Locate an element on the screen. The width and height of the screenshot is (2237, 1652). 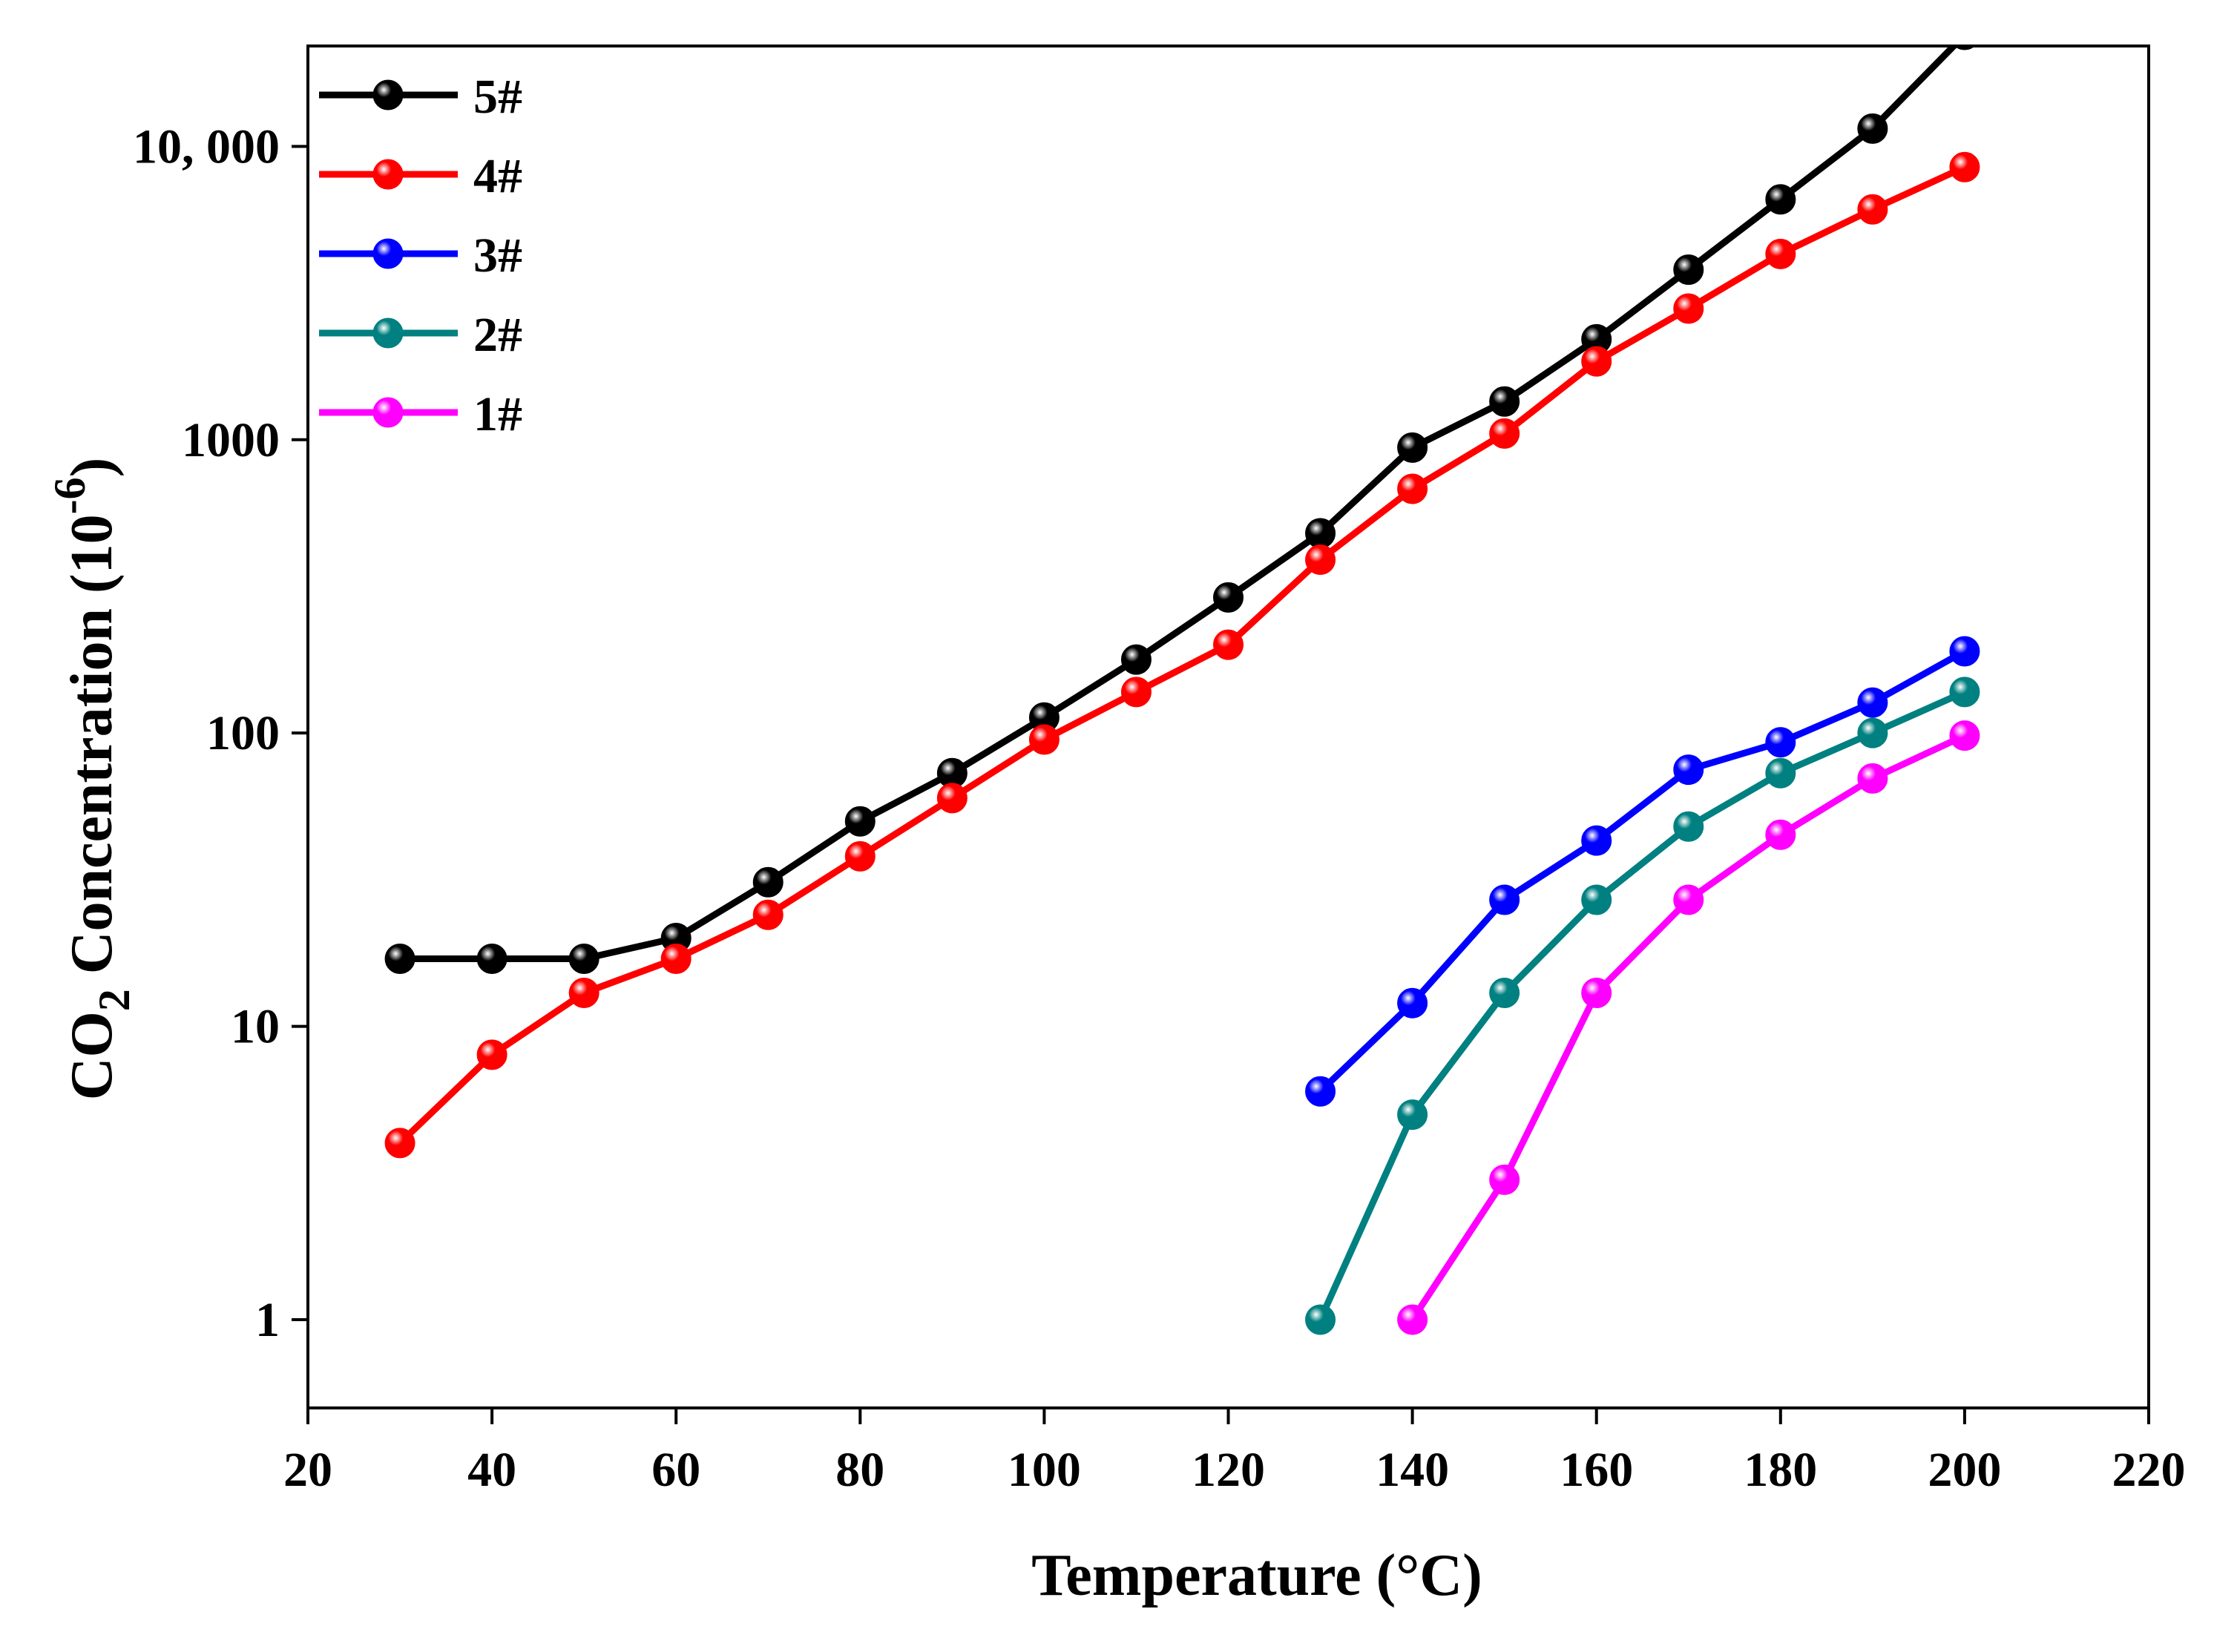
y-tick-label: 10 is located at coordinates (255, 1027).